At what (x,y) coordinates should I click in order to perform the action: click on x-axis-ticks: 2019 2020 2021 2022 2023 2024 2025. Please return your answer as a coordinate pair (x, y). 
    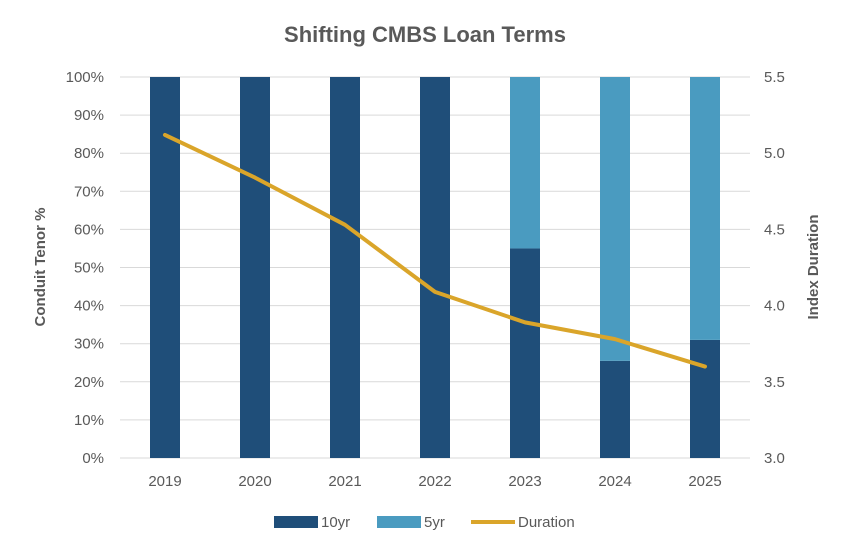
    Looking at the image, I should click on (434, 481).